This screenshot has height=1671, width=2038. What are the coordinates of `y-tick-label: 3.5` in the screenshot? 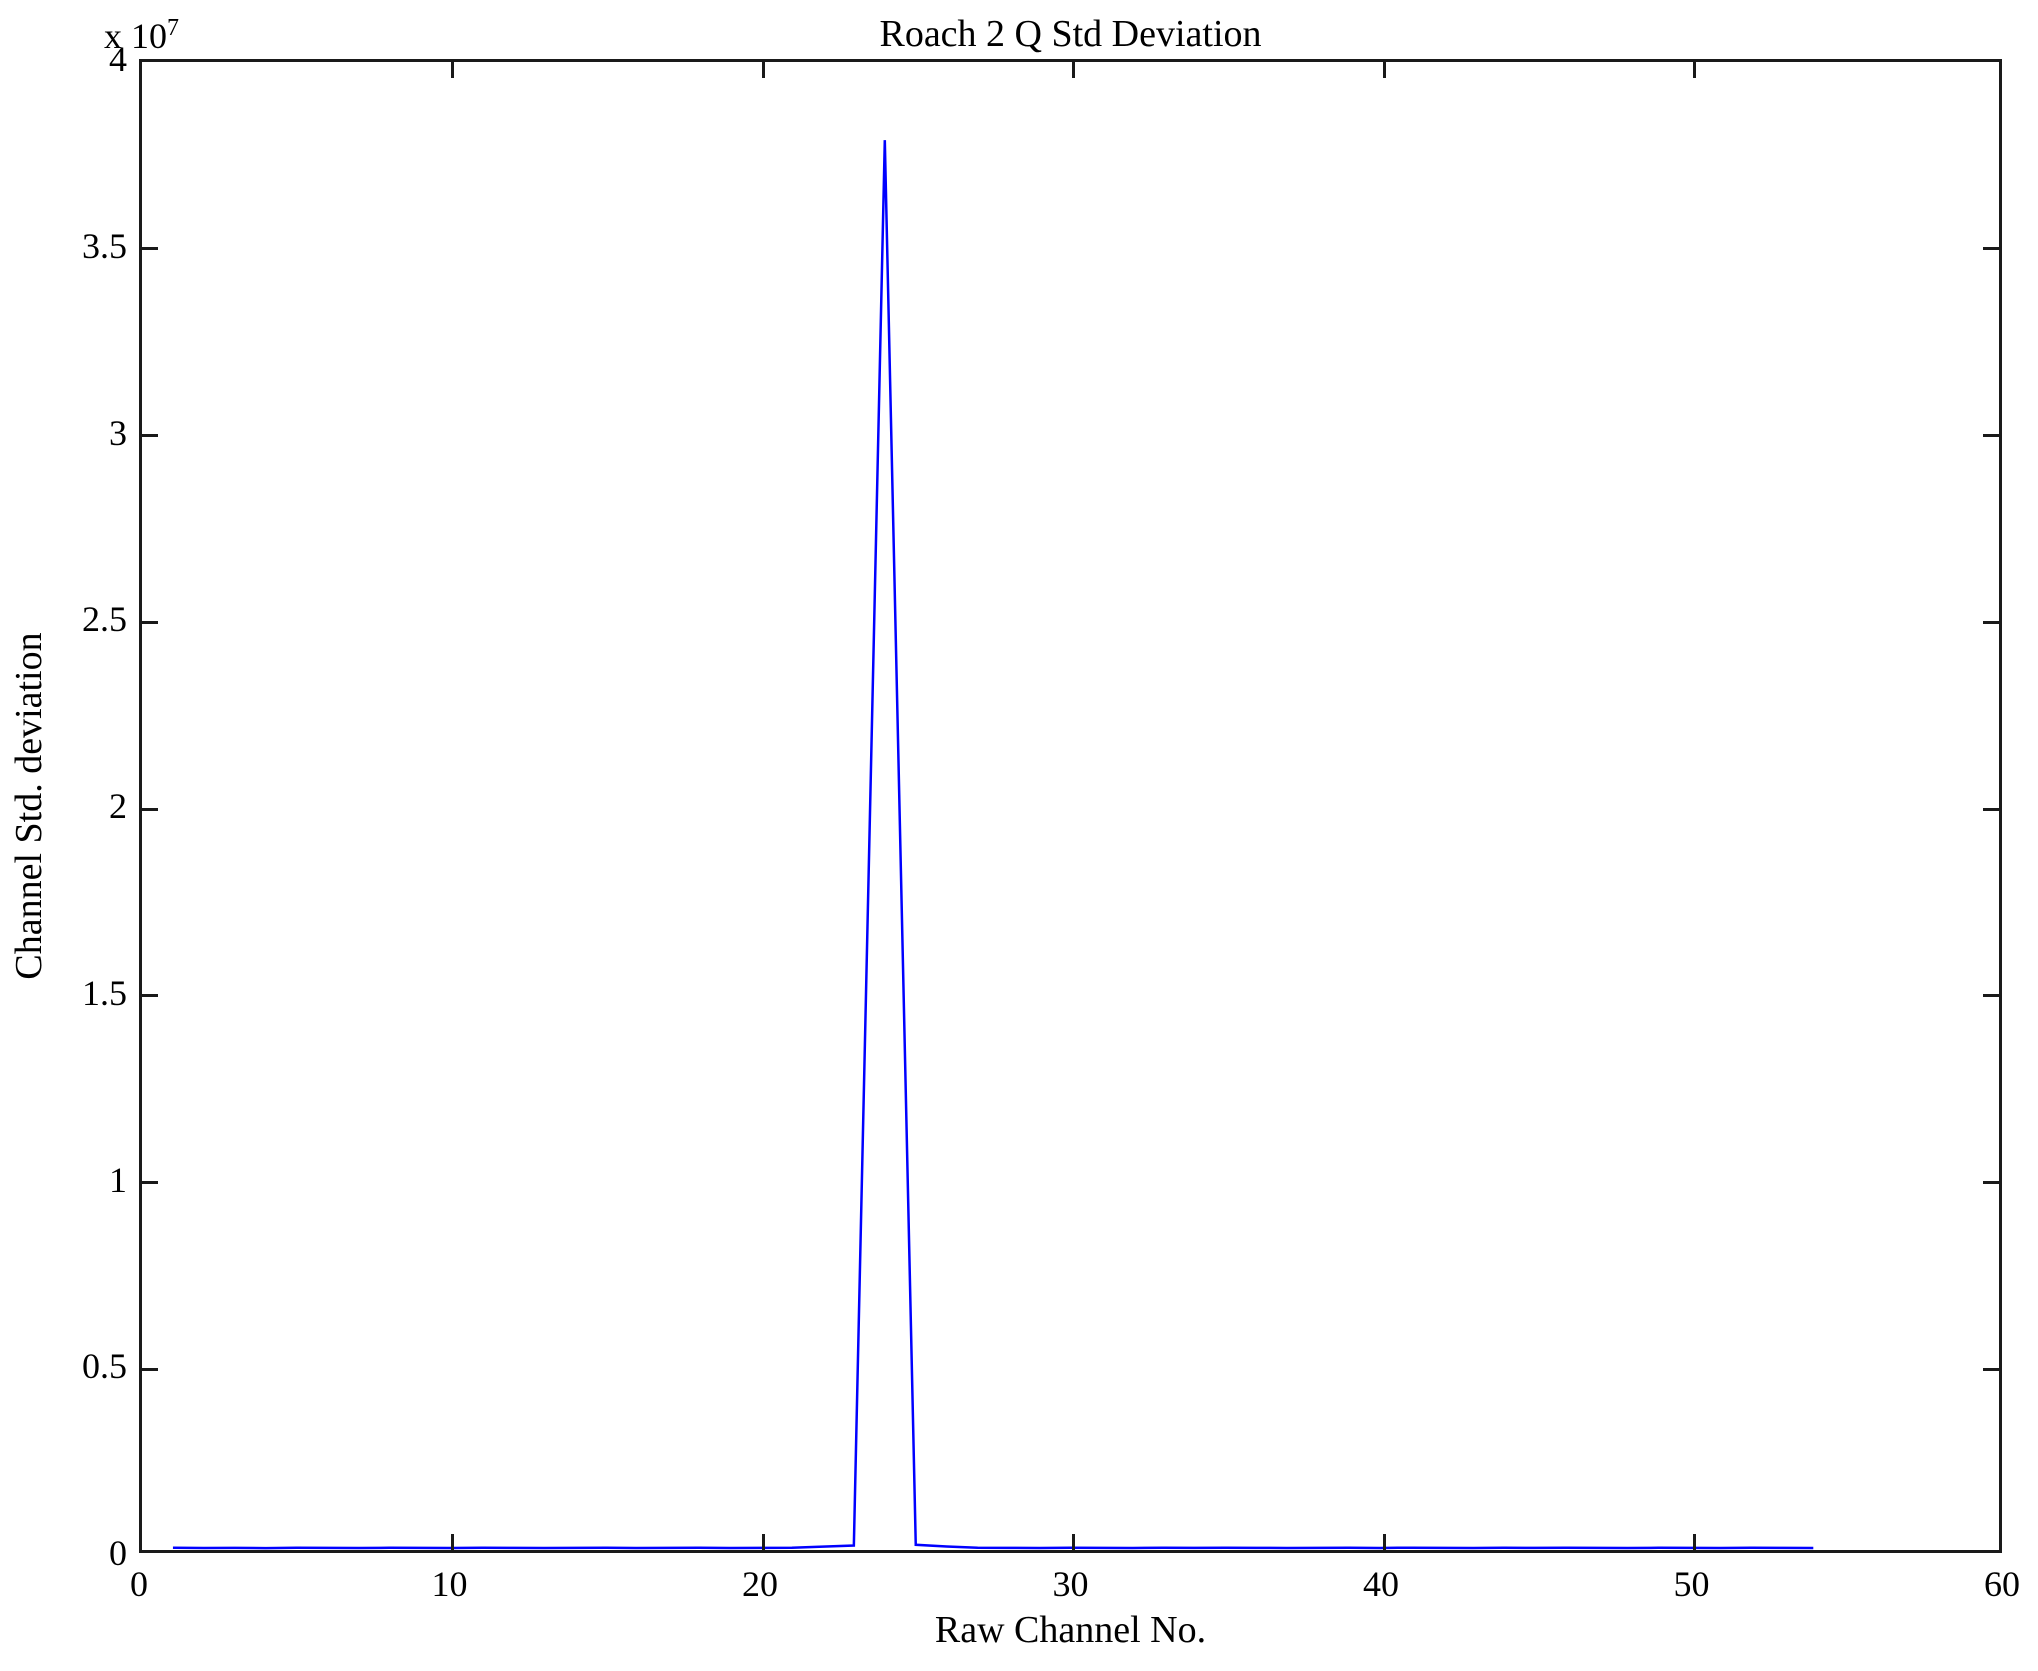 It's located at (104, 245).